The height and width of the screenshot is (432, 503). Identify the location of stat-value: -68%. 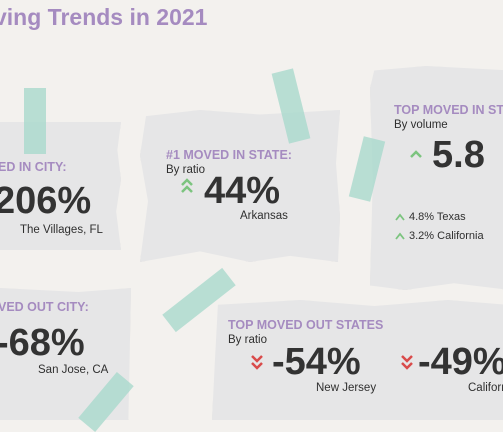
(42, 343).